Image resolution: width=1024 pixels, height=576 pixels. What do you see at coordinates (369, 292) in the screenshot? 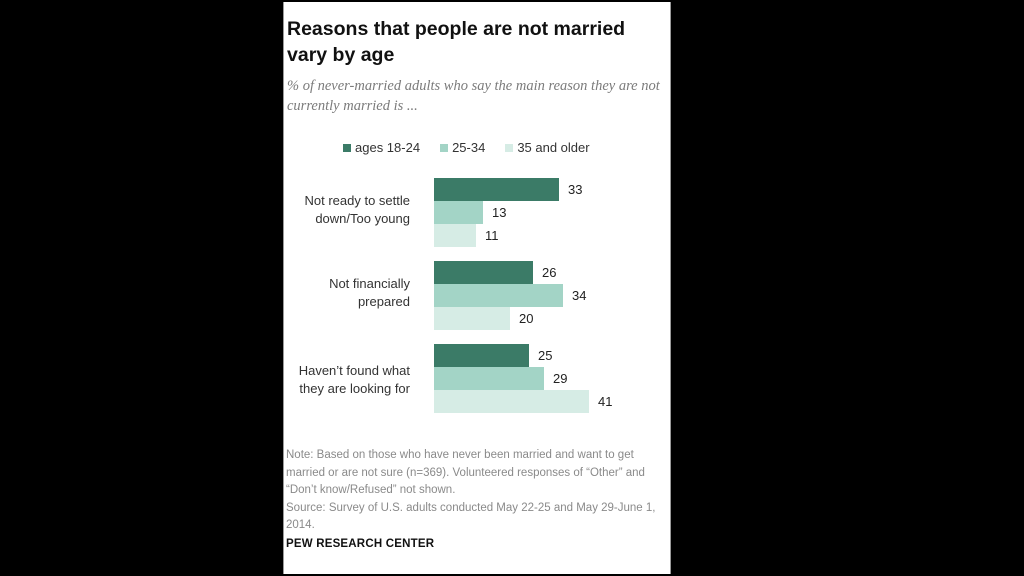
I see `category-label-not-financially-prepared: Not financially prepared` at bounding box center [369, 292].